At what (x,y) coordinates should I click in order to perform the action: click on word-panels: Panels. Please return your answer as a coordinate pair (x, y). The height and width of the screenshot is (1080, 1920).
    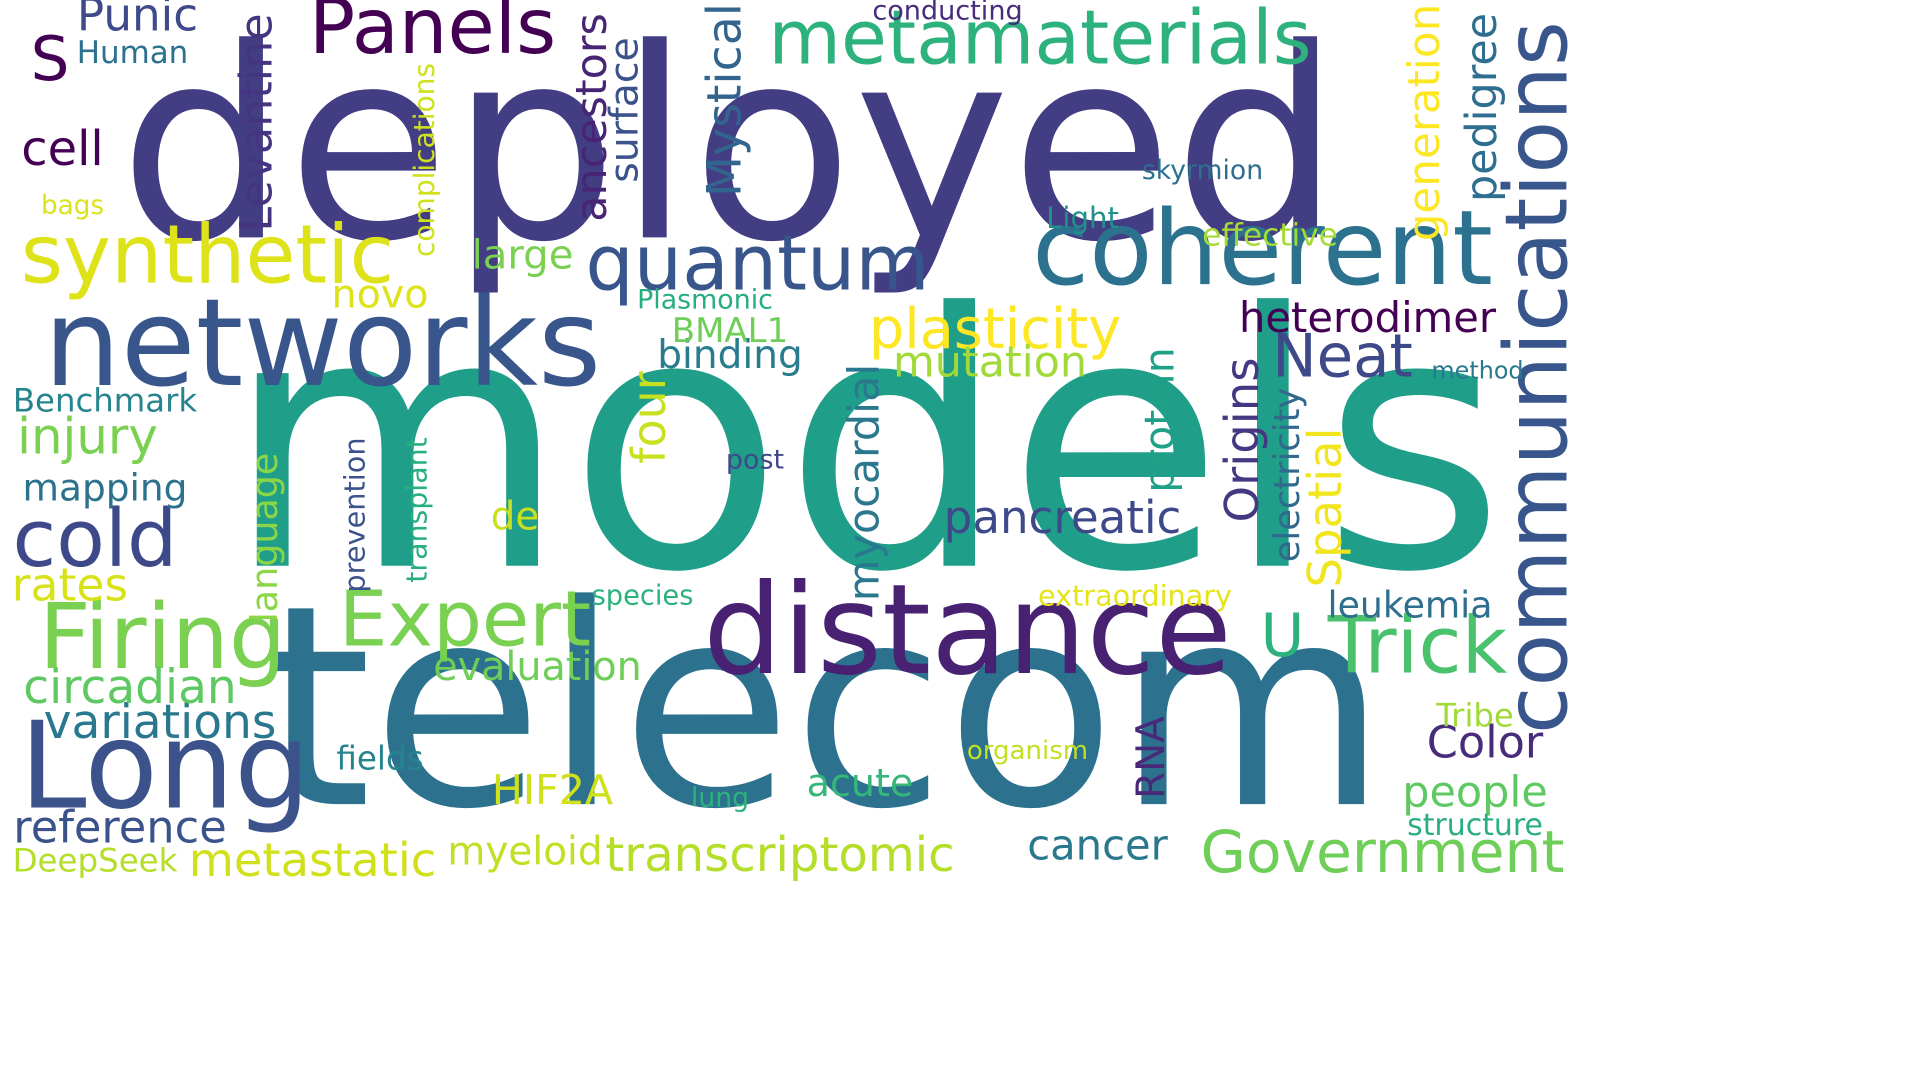
    Looking at the image, I should click on (432, 36).